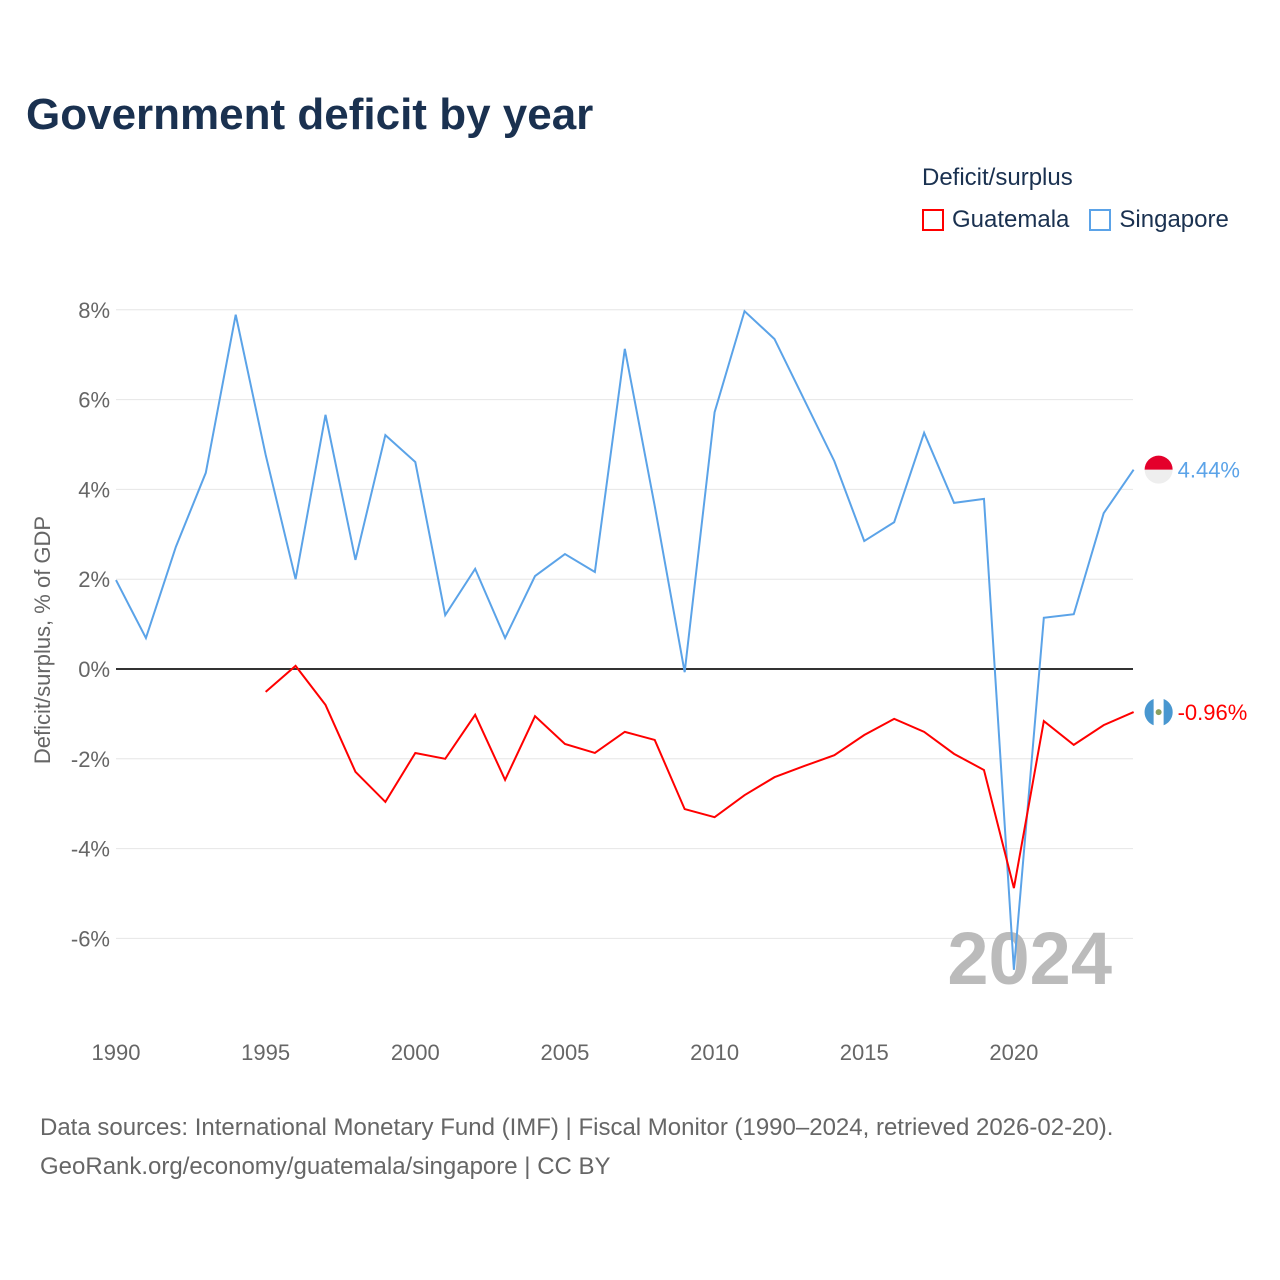 Image resolution: width=1280 pixels, height=1280 pixels. I want to click on flag-emblem, so click(1158, 712).